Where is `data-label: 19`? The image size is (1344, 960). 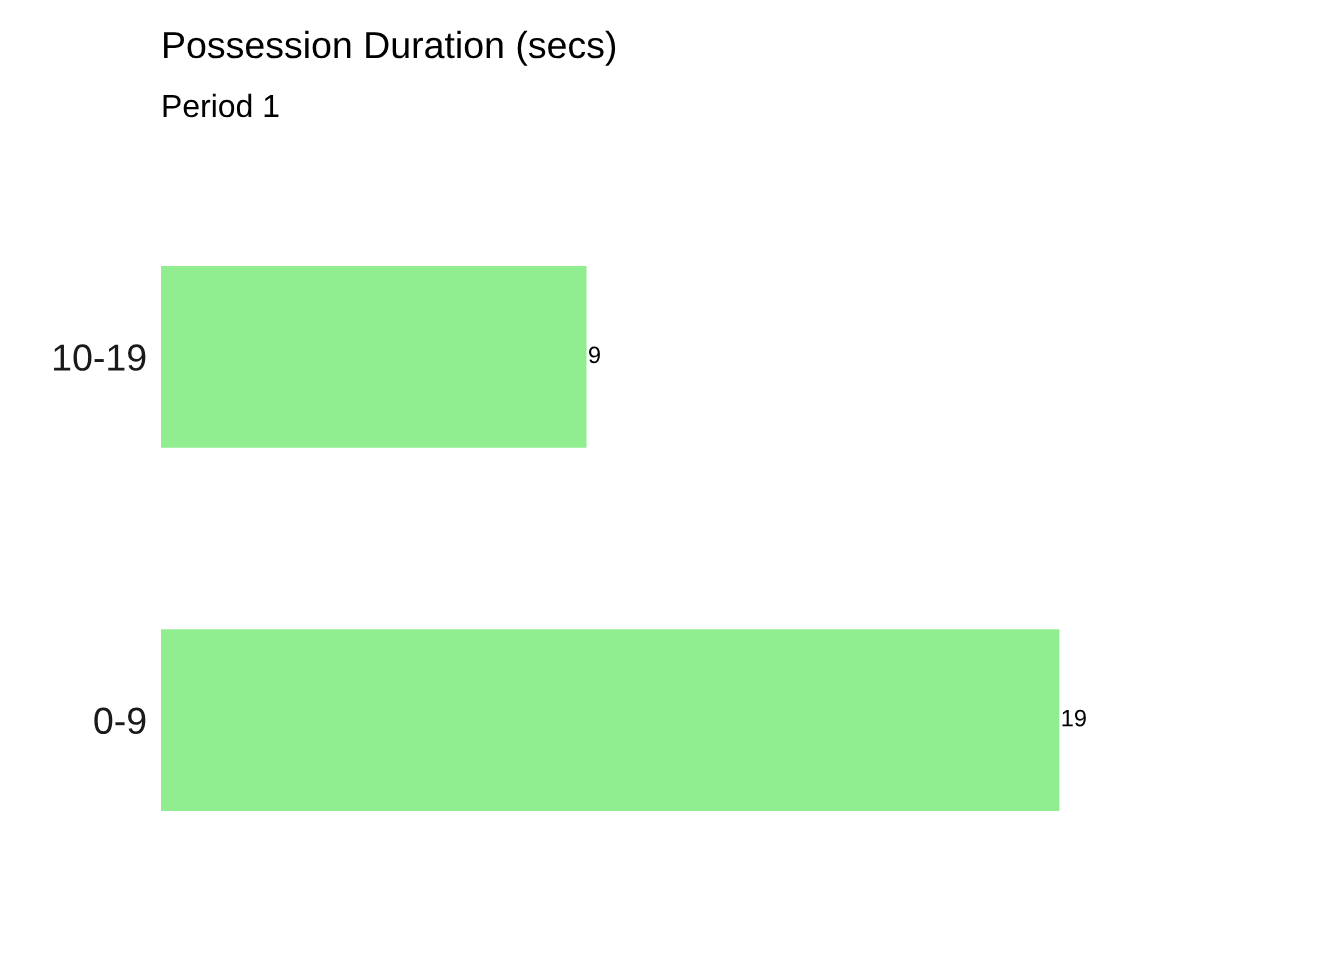
data-label: 19 is located at coordinates (1074, 718).